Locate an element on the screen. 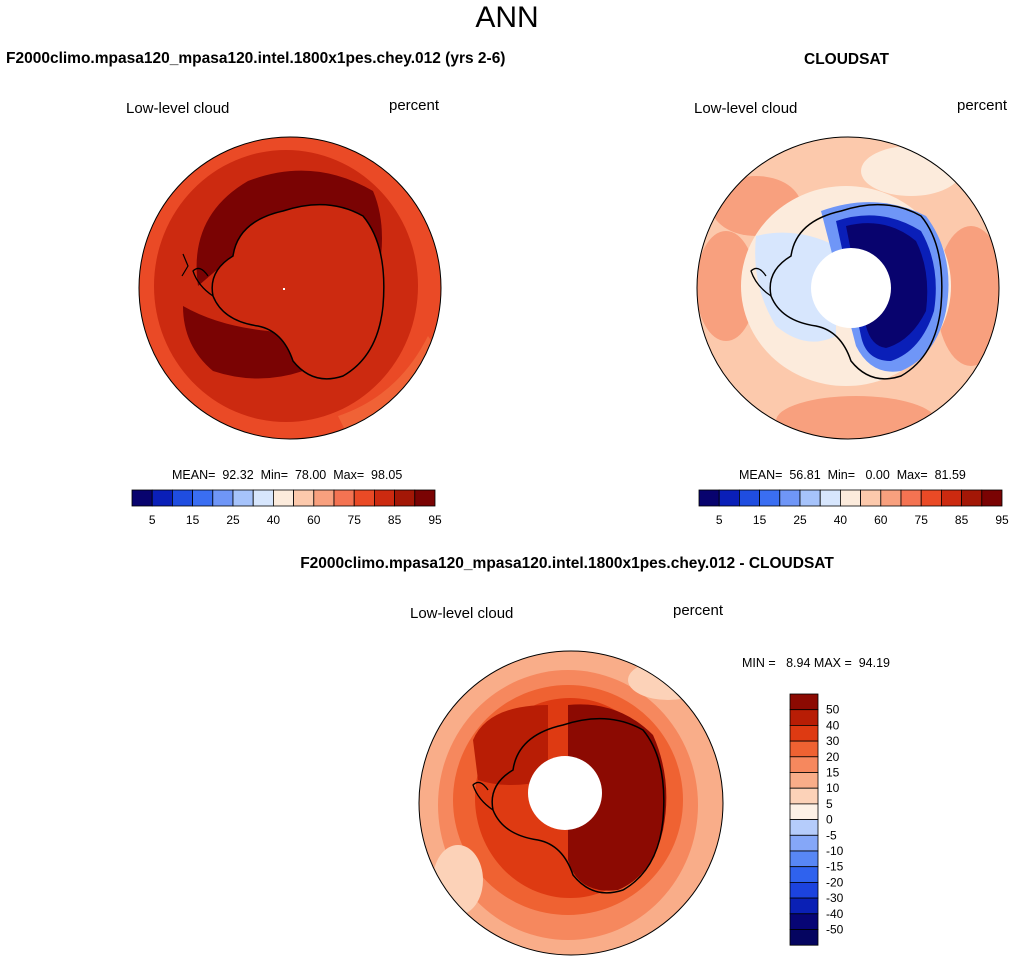  diff-colorbar-label: -10 is located at coordinates (835, 851).